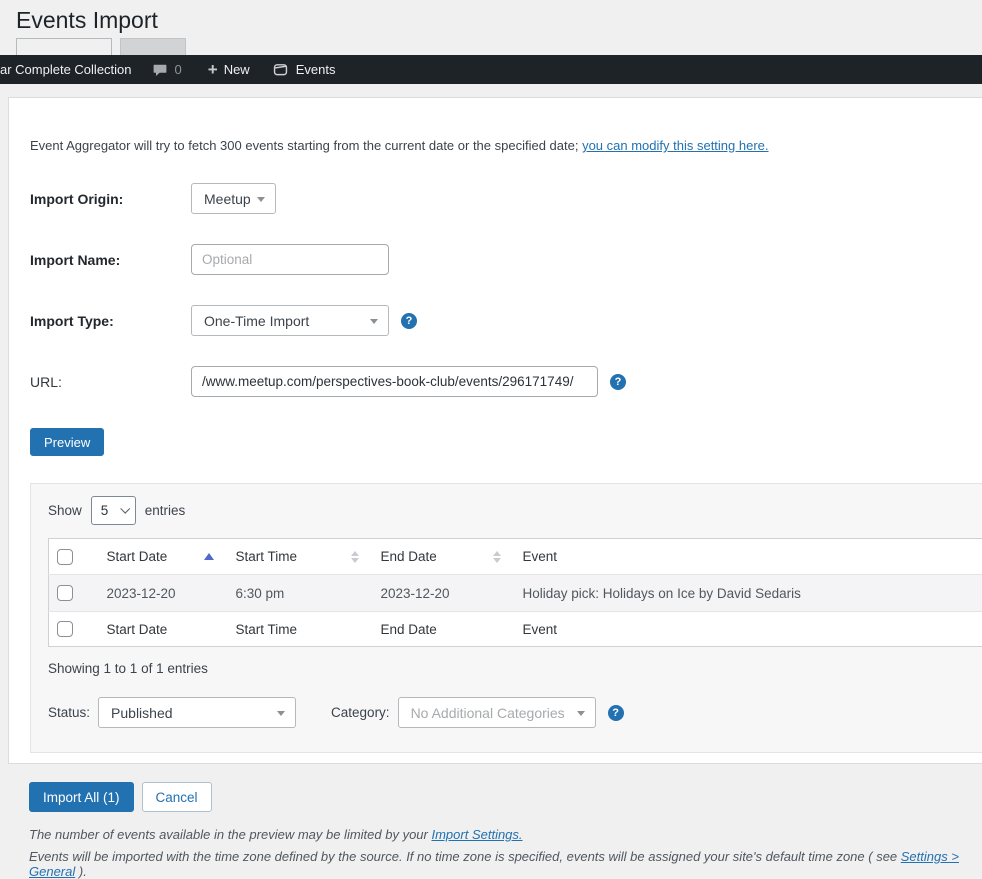  What do you see at coordinates (300, 557) in the screenshot?
I see `header-start-time: Start Time` at bounding box center [300, 557].